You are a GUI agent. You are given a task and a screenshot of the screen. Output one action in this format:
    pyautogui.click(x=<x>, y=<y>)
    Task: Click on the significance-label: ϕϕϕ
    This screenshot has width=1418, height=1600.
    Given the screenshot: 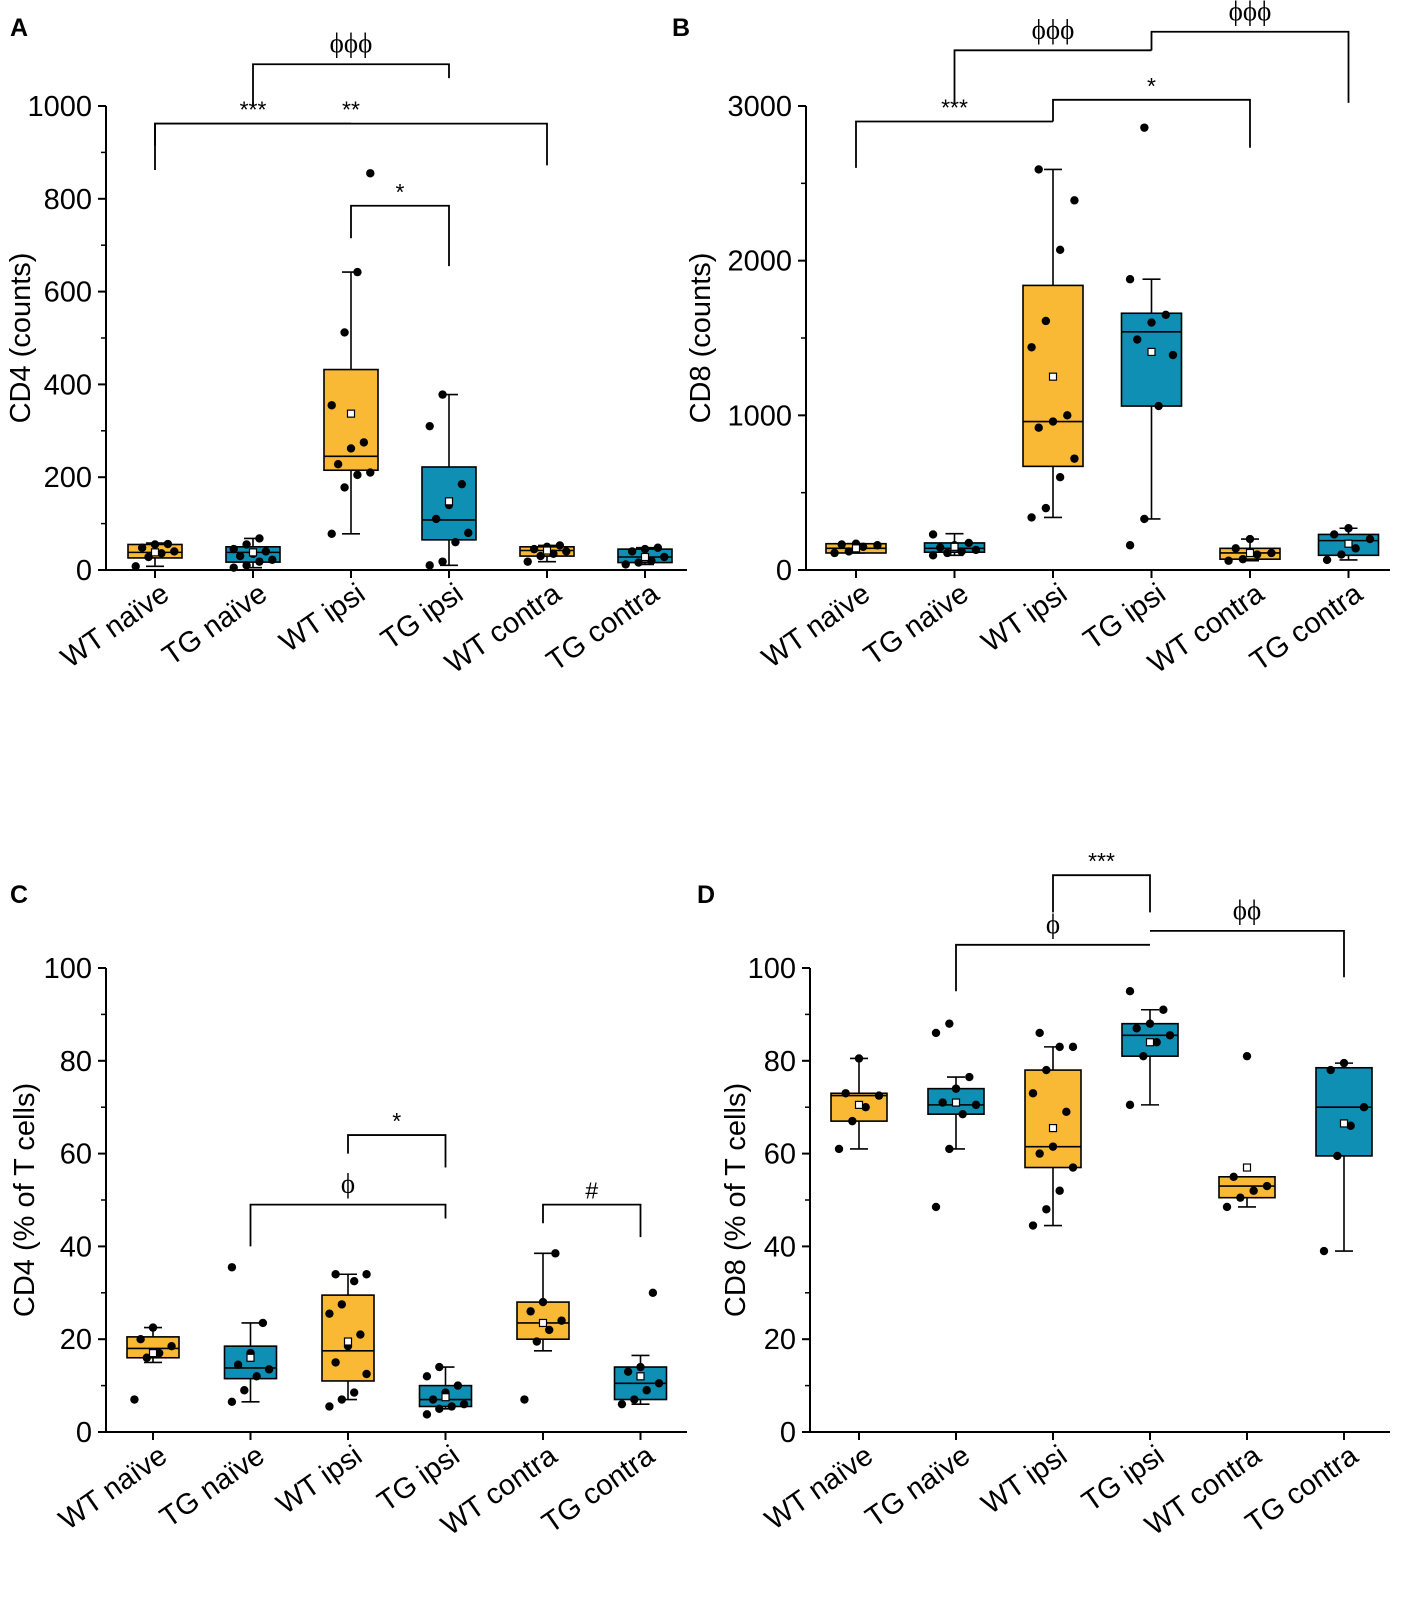 What is the action you would take?
    pyautogui.click(x=351, y=43)
    